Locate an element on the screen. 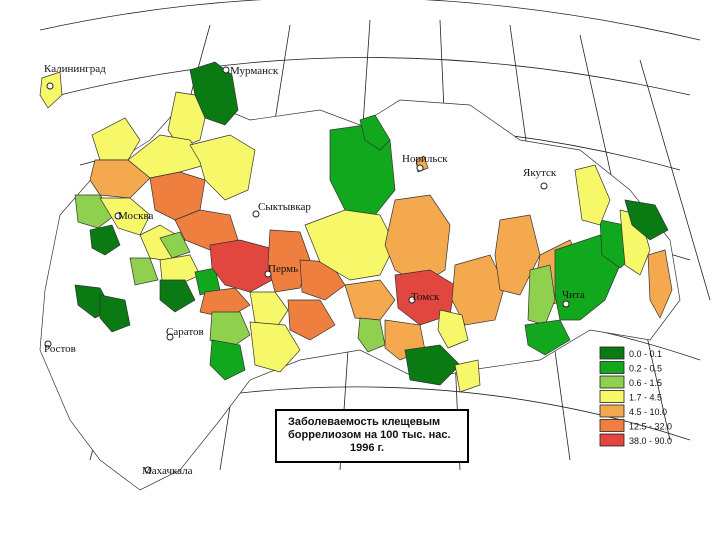 The height and width of the screenshot is (540, 720). city-label-syktyvkar: Сыктывкар is located at coordinates (284, 207).